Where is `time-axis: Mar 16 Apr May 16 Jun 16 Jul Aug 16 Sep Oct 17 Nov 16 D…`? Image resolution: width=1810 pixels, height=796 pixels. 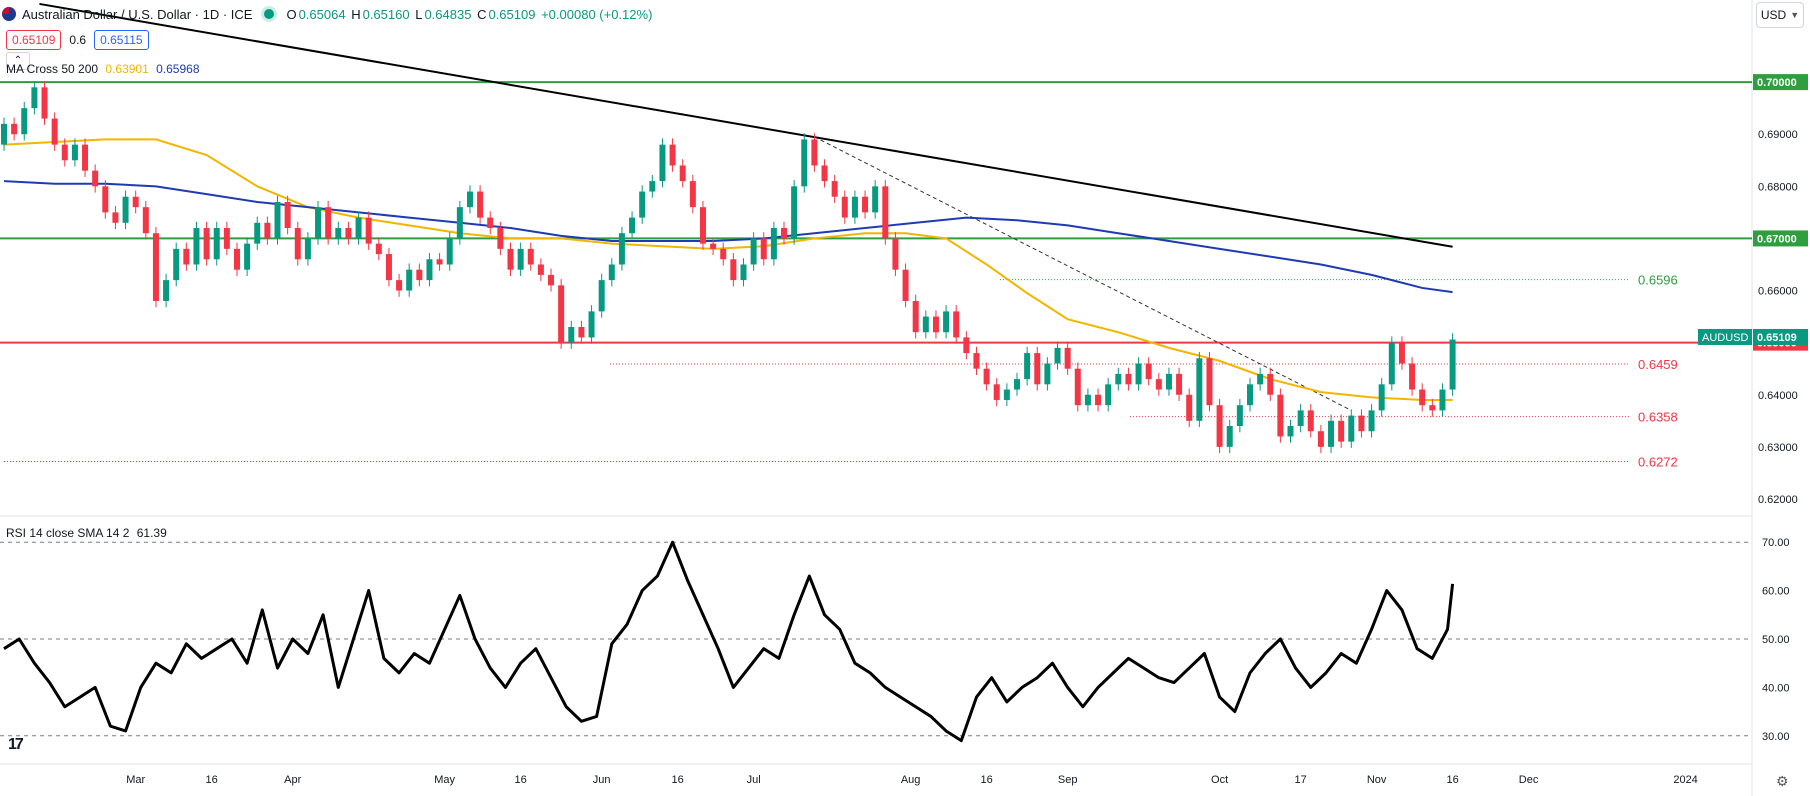
time-axis: Mar 16 Apr May 16 Jun 16 Jul Aug 16 Sep Oct 17 Nov 16 D… is located at coordinates (912, 780).